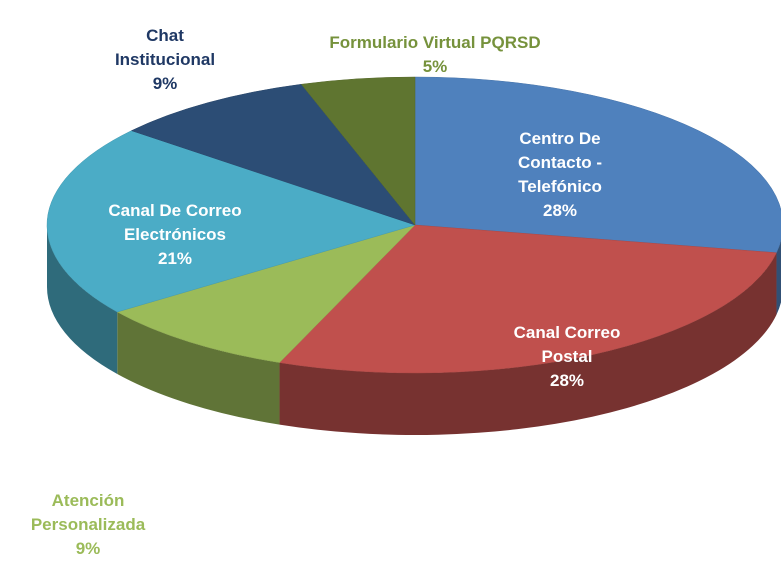 The width and height of the screenshot is (781, 567). I want to click on value-label: 21%, so click(175, 258).